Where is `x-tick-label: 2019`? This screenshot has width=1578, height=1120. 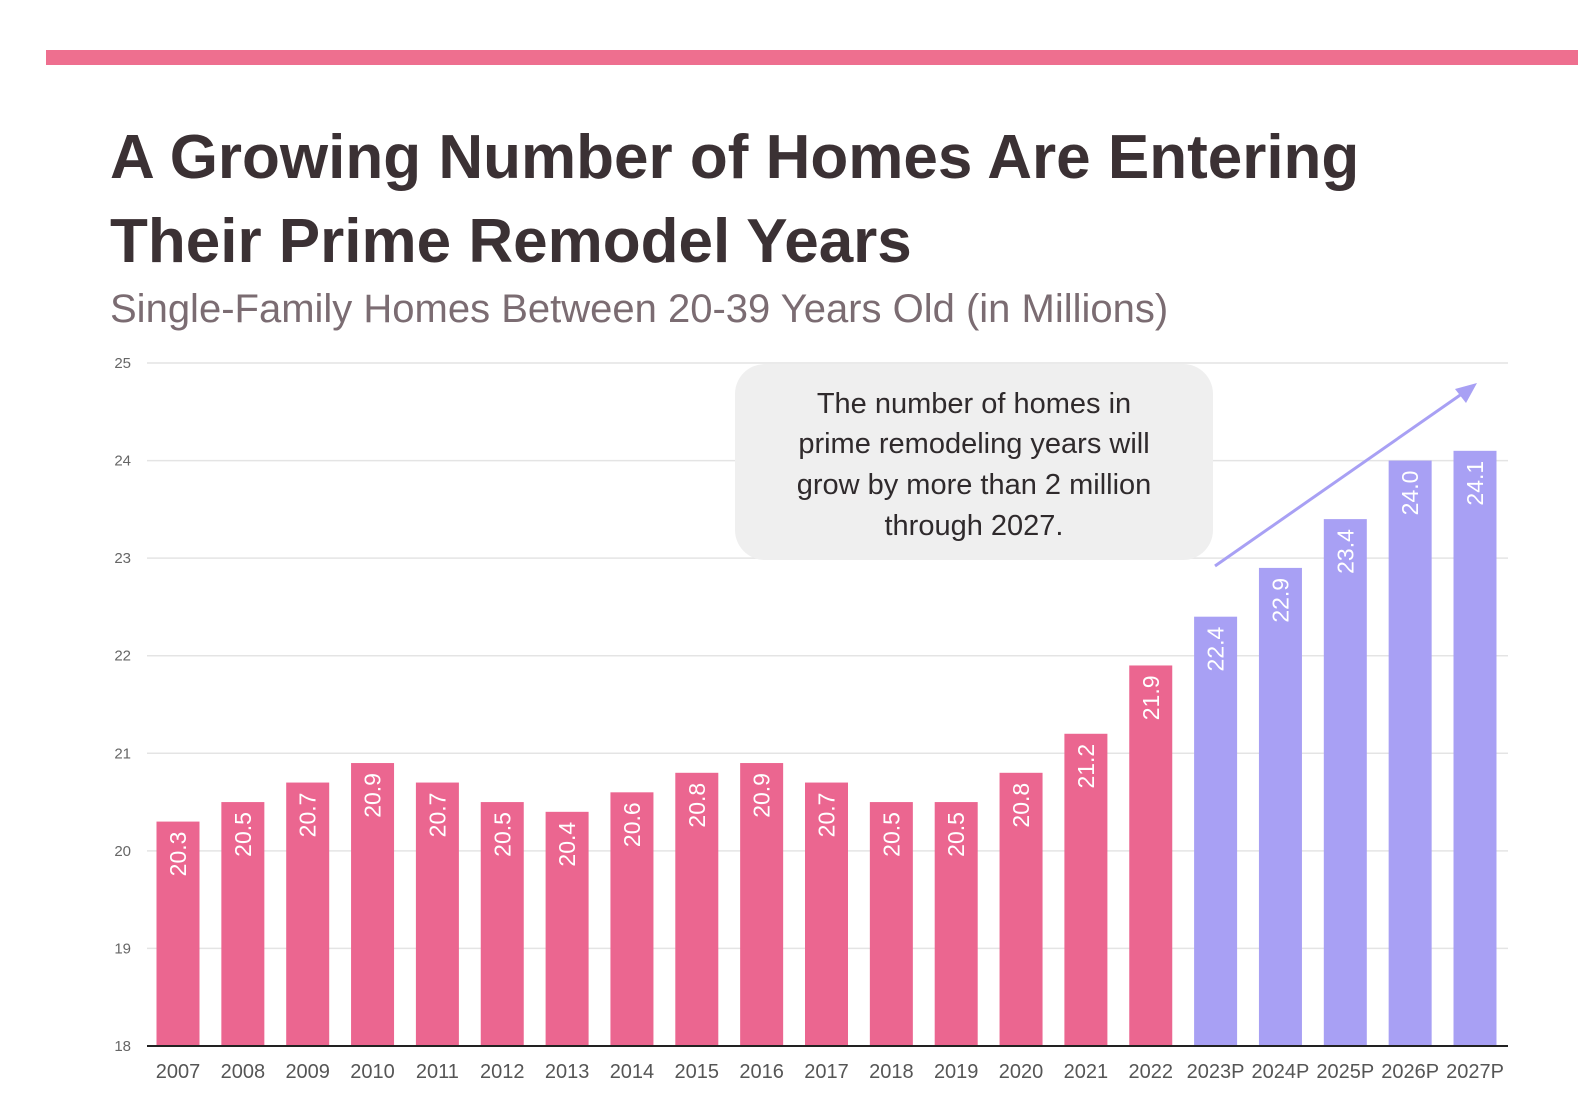
x-tick-label: 2019 is located at coordinates (956, 1072).